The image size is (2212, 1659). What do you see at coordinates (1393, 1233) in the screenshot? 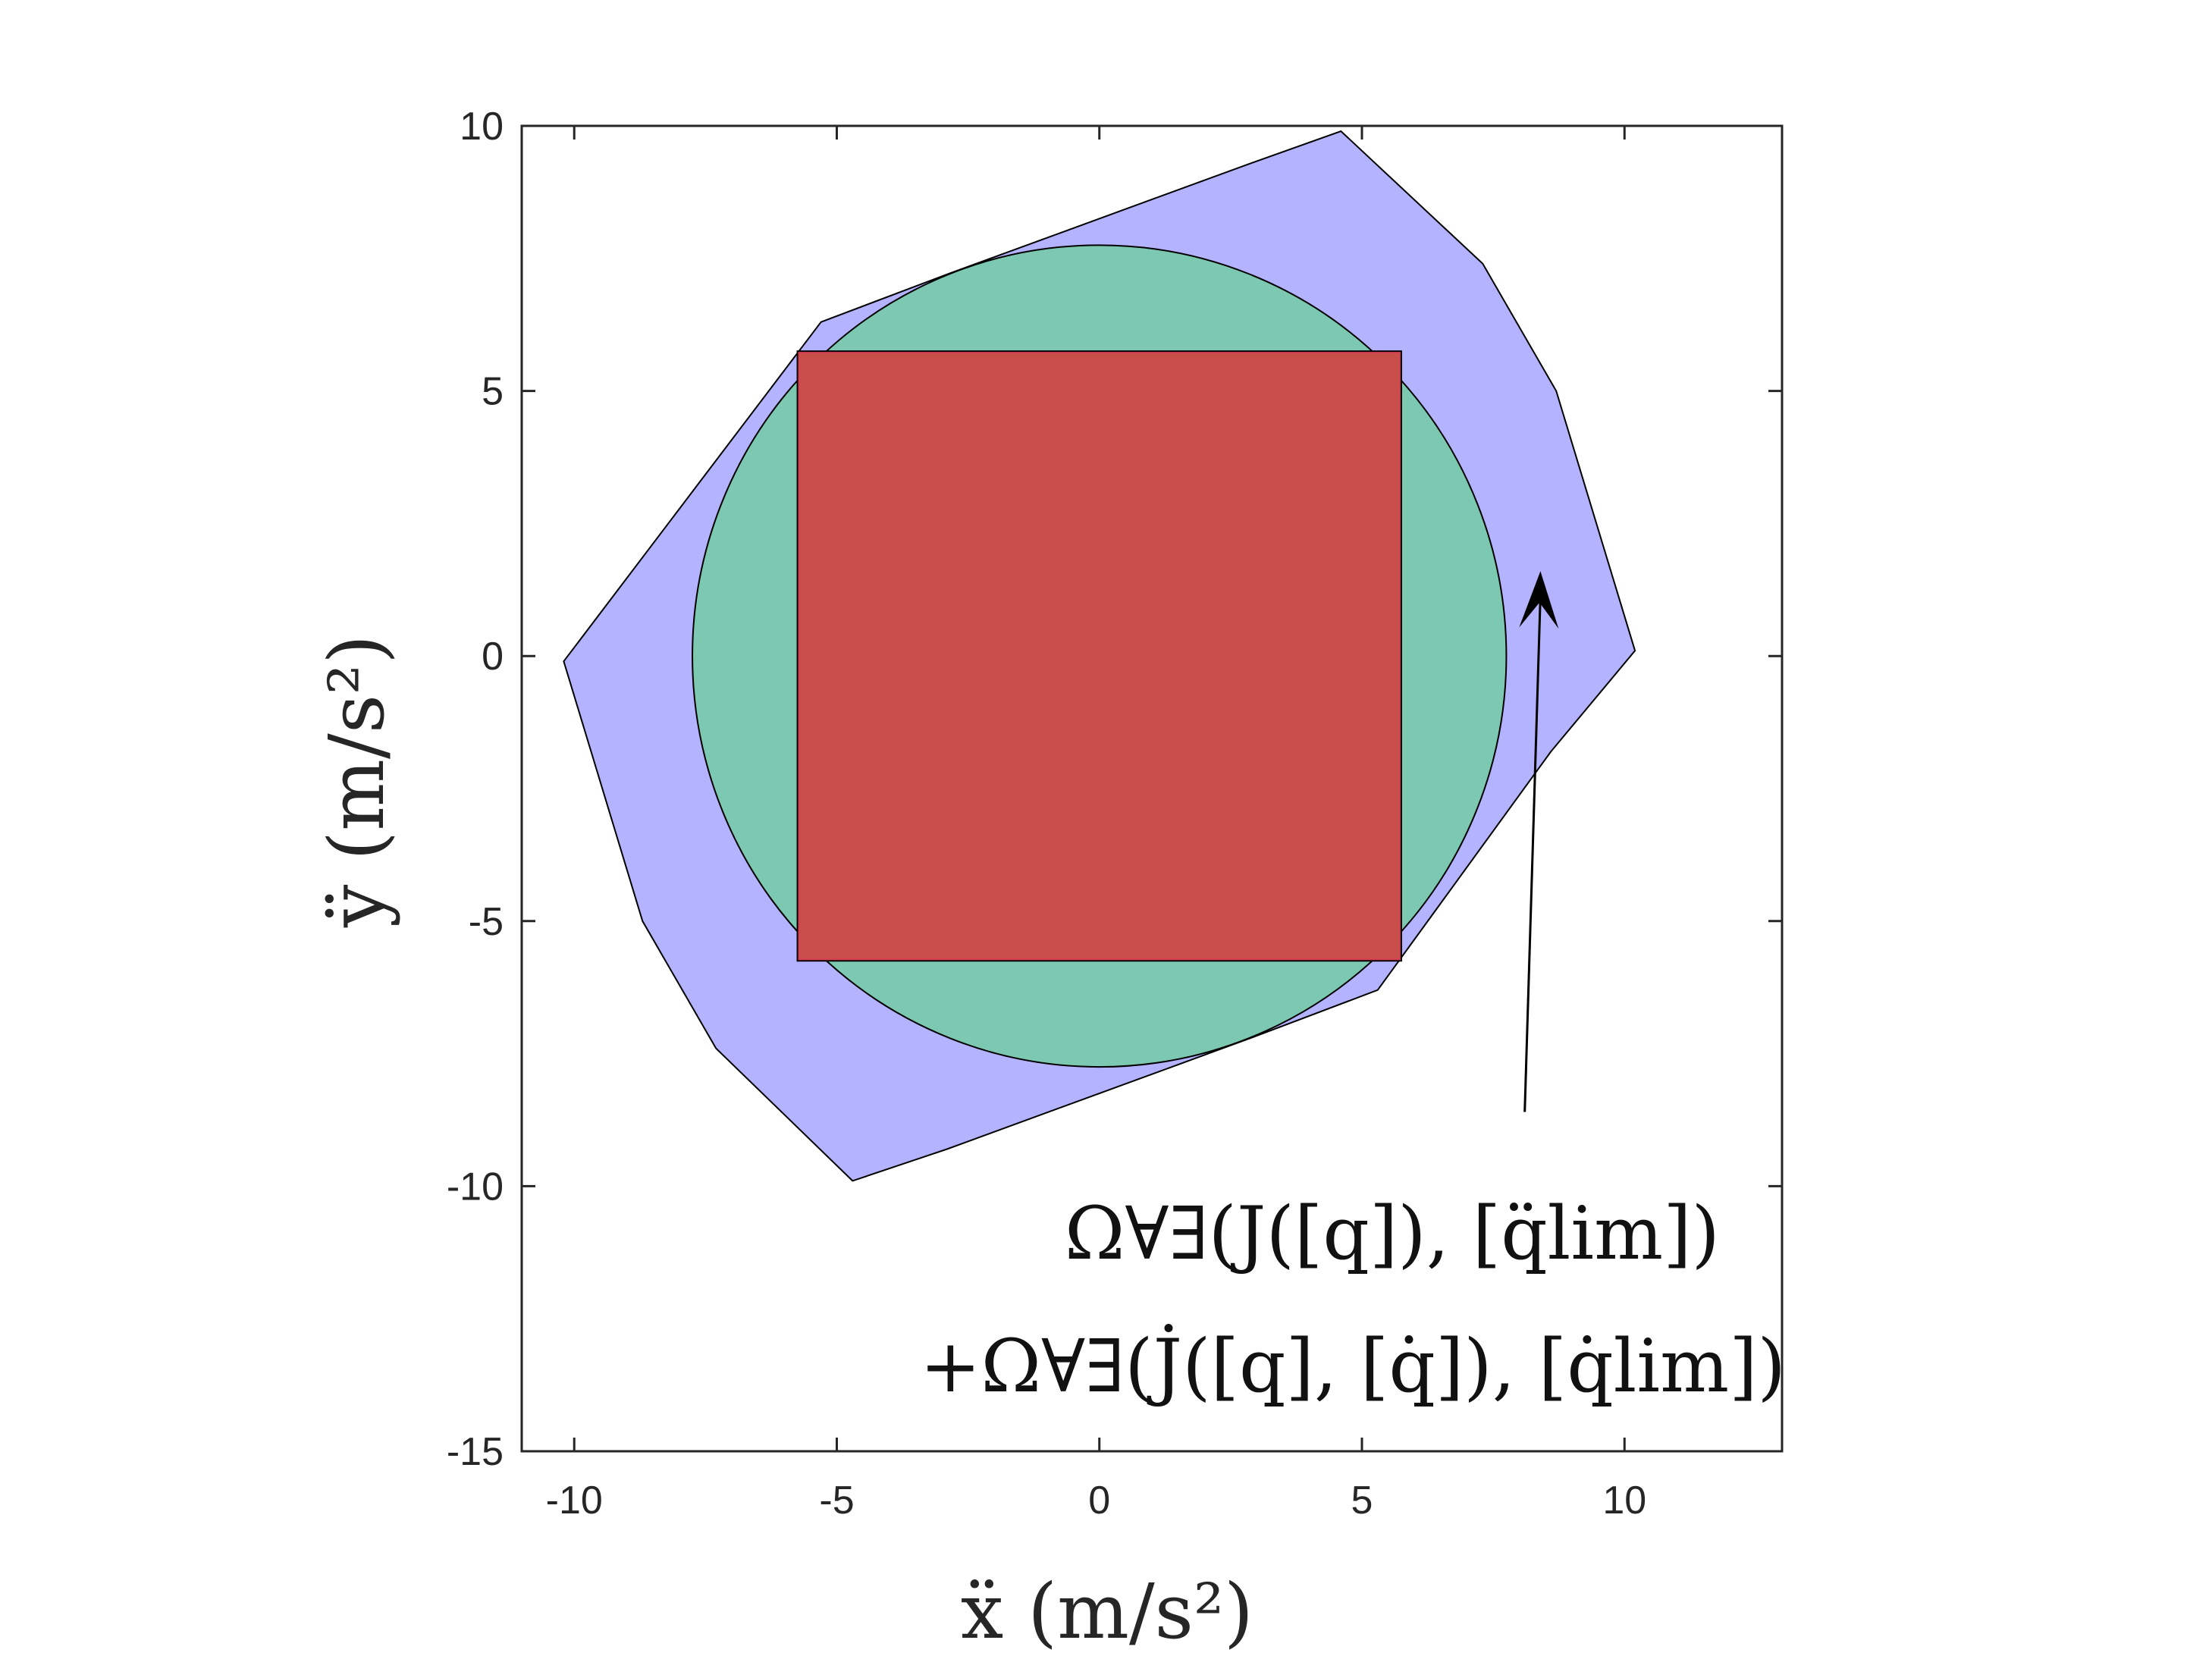
I see `annotation-line-1: Ω∀∃(J([q]), [q̈lim])` at bounding box center [1393, 1233].